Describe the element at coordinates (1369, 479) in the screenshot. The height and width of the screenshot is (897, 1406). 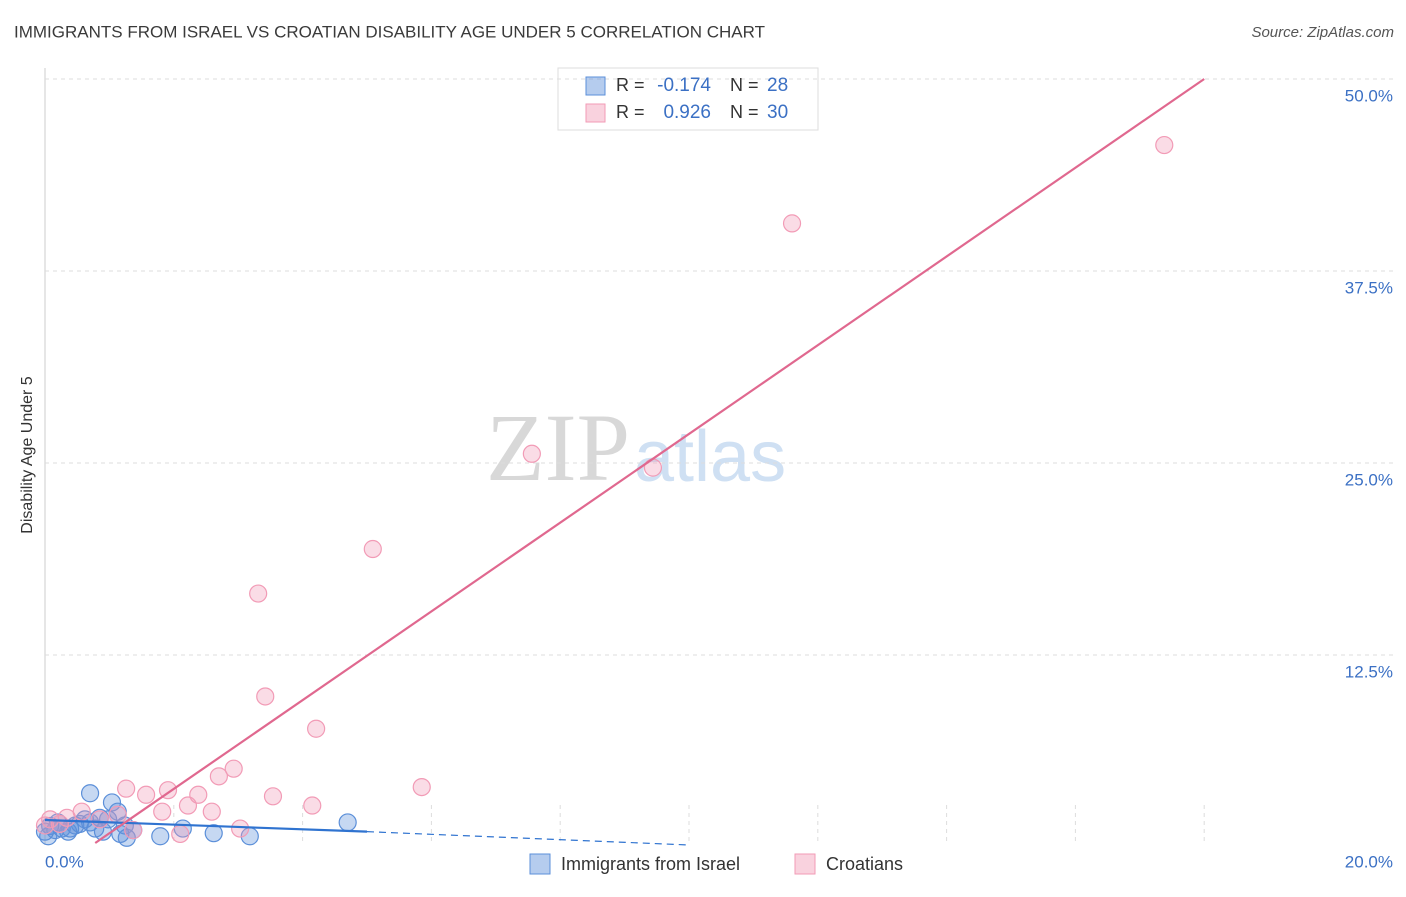
I see `y-tick-label: 25.0%` at that location.